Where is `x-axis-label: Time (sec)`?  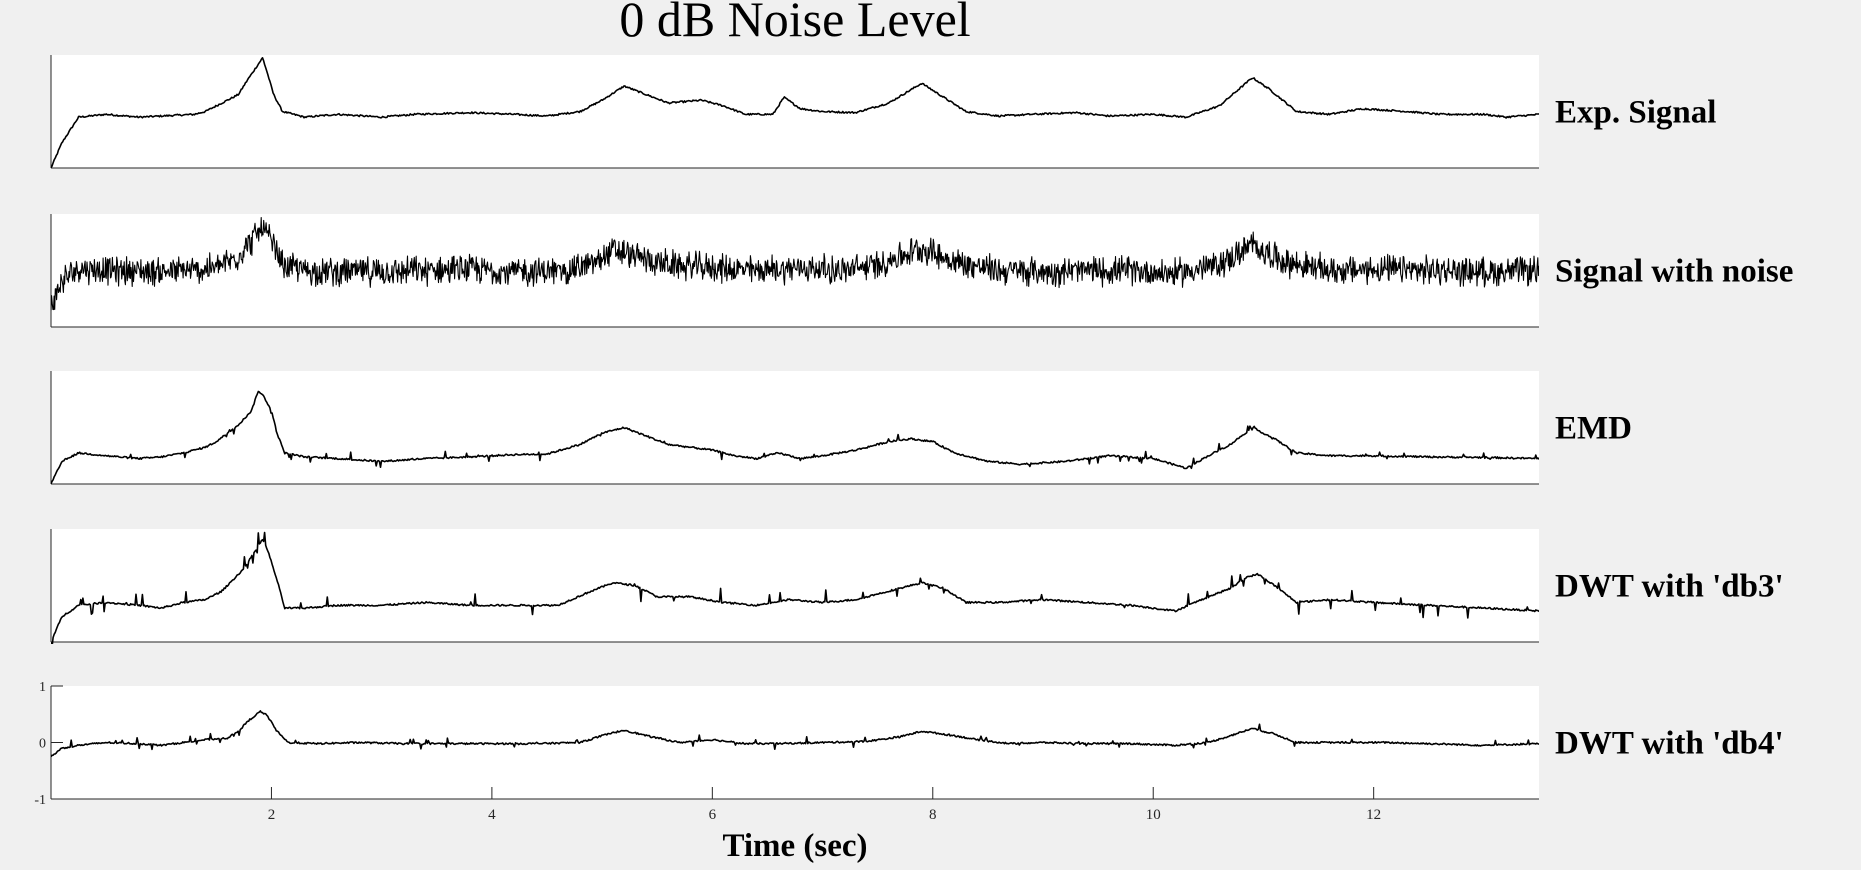 x-axis-label: Time (sec) is located at coordinates (794, 846).